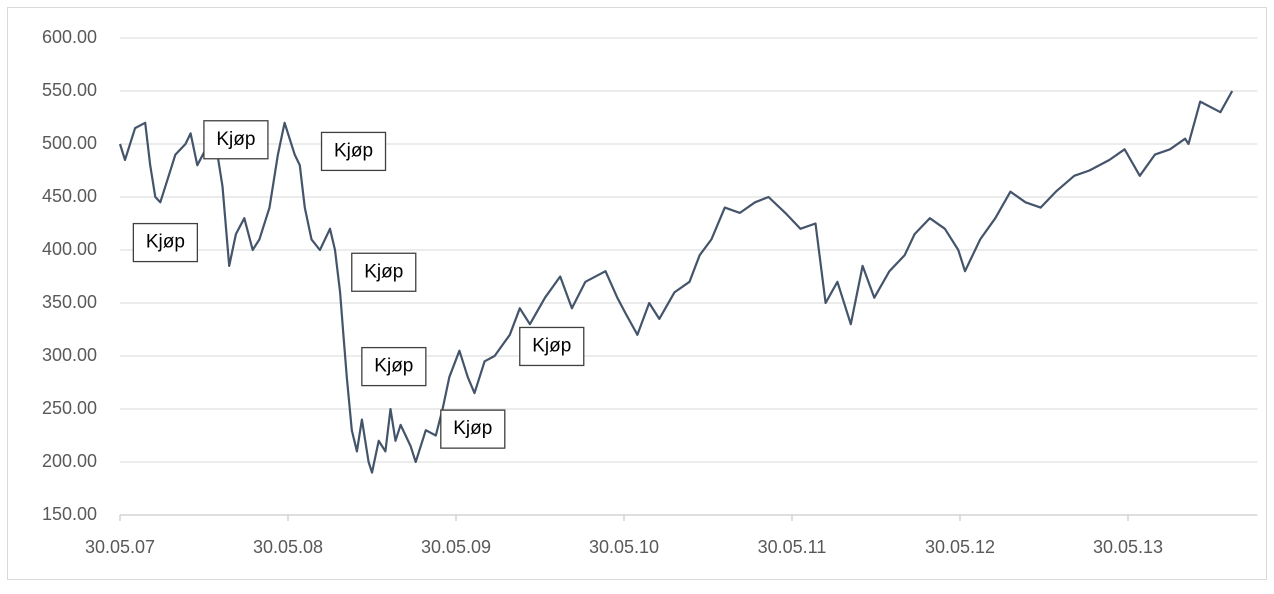 Image resolution: width=1274 pixels, height=594 pixels. I want to click on x-tick-label: 30.05.10, so click(624, 547).